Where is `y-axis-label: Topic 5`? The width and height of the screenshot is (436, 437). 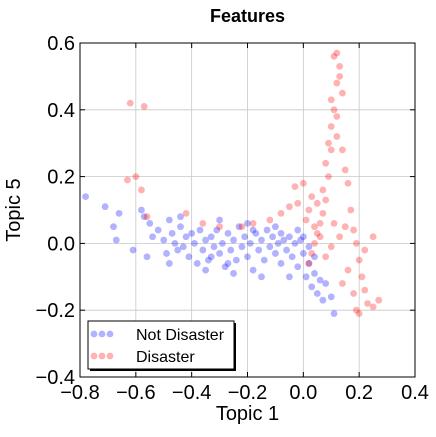 y-axis-label: Topic 5 is located at coordinates (14, 209).